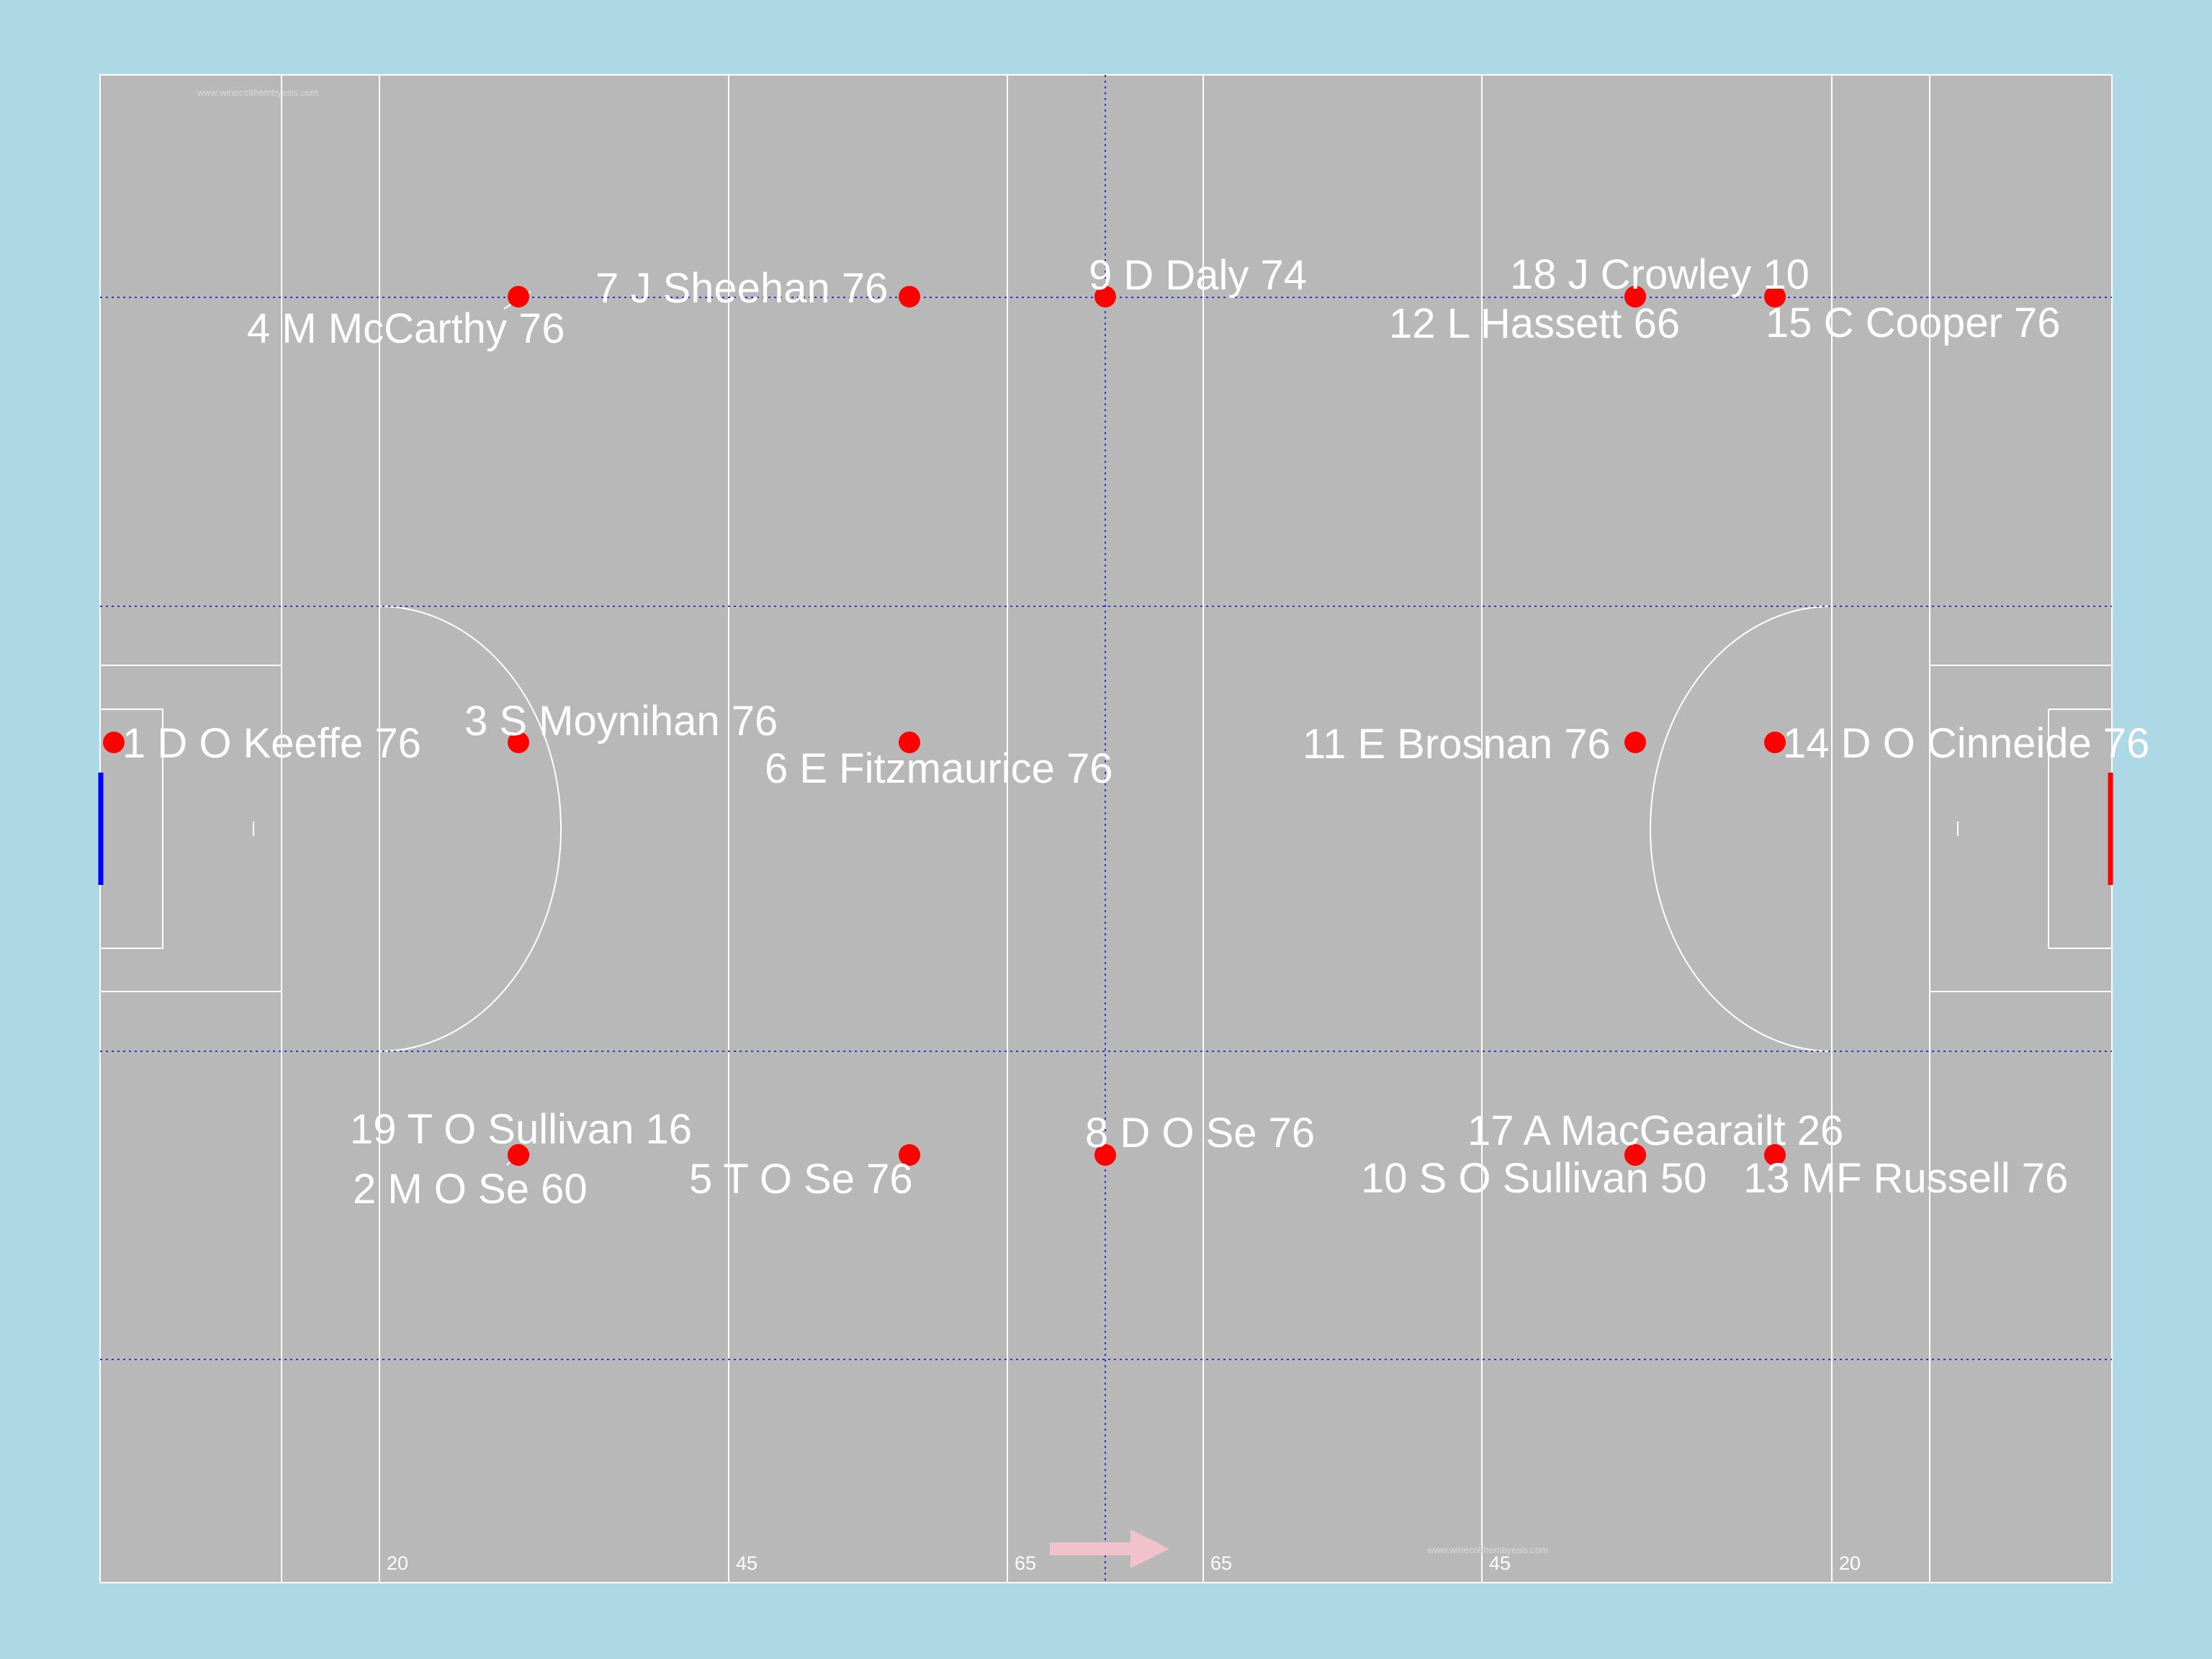  Describe the element at coordinates (939, 768) in the screenshot. I see `player-label: 6 E Fitzmaurice 76` at that location.